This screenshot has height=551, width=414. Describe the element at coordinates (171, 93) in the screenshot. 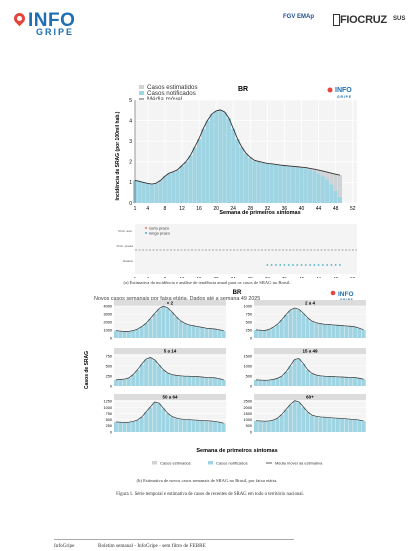

I see `figure-a-legend-label: Casos notificados` at that location.